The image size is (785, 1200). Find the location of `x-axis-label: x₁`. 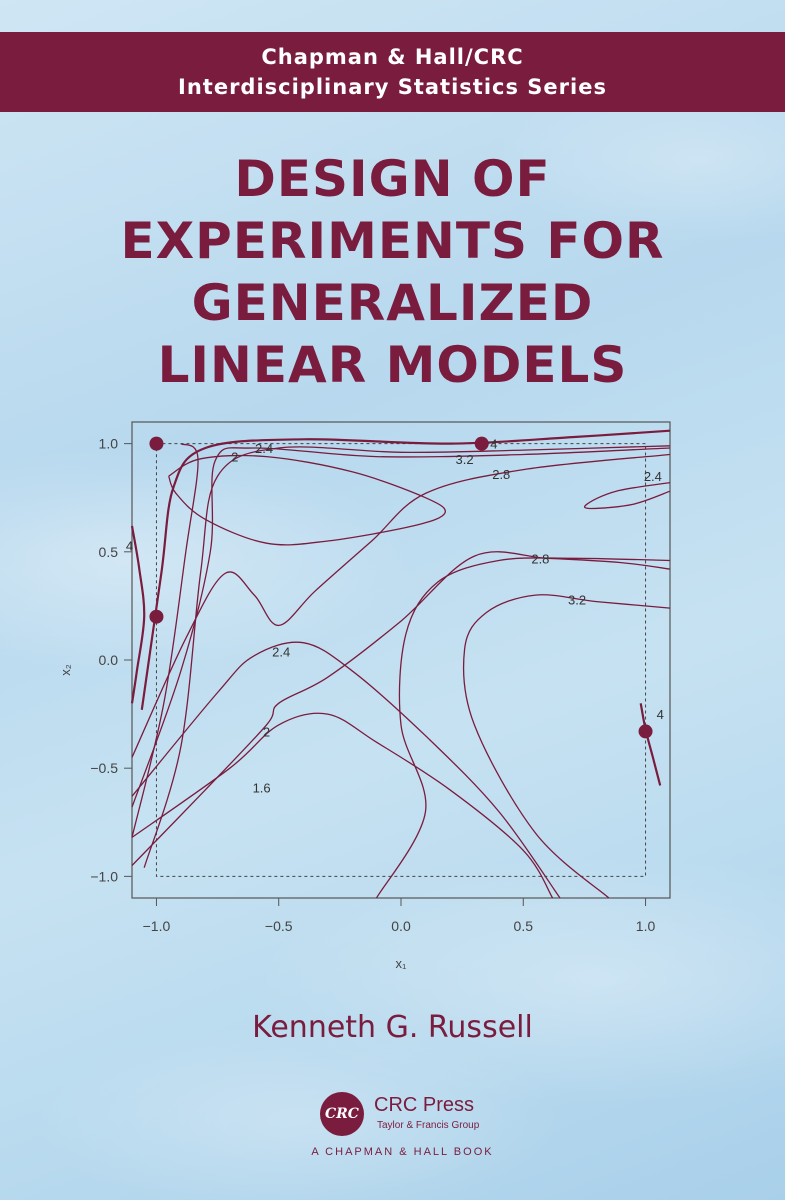

x-axis-label: x₁ is located at coordinates (402, 963).